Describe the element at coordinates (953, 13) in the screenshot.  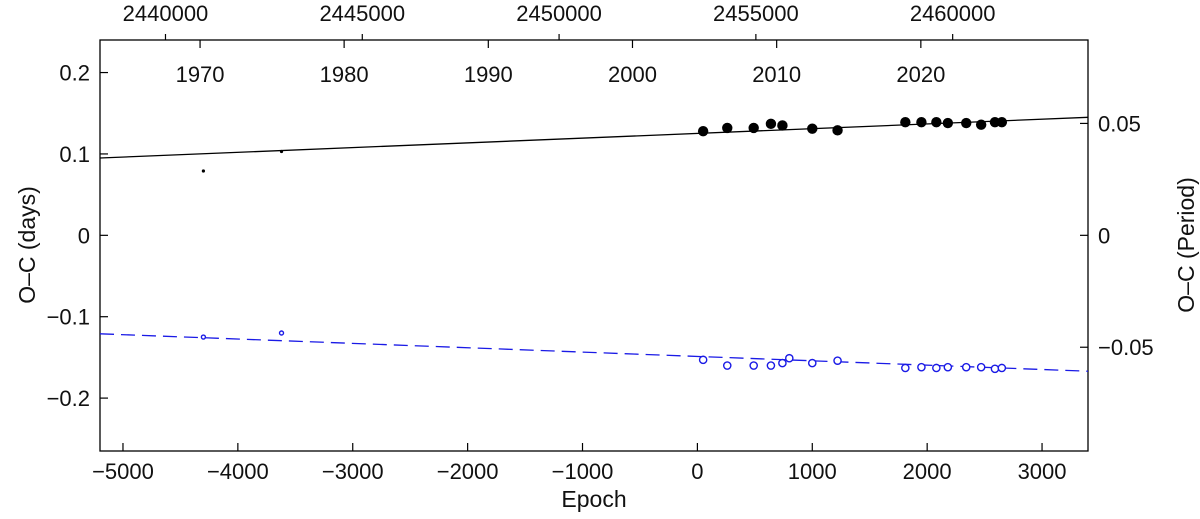
I see `top-jd-label: 2460000` at that location.